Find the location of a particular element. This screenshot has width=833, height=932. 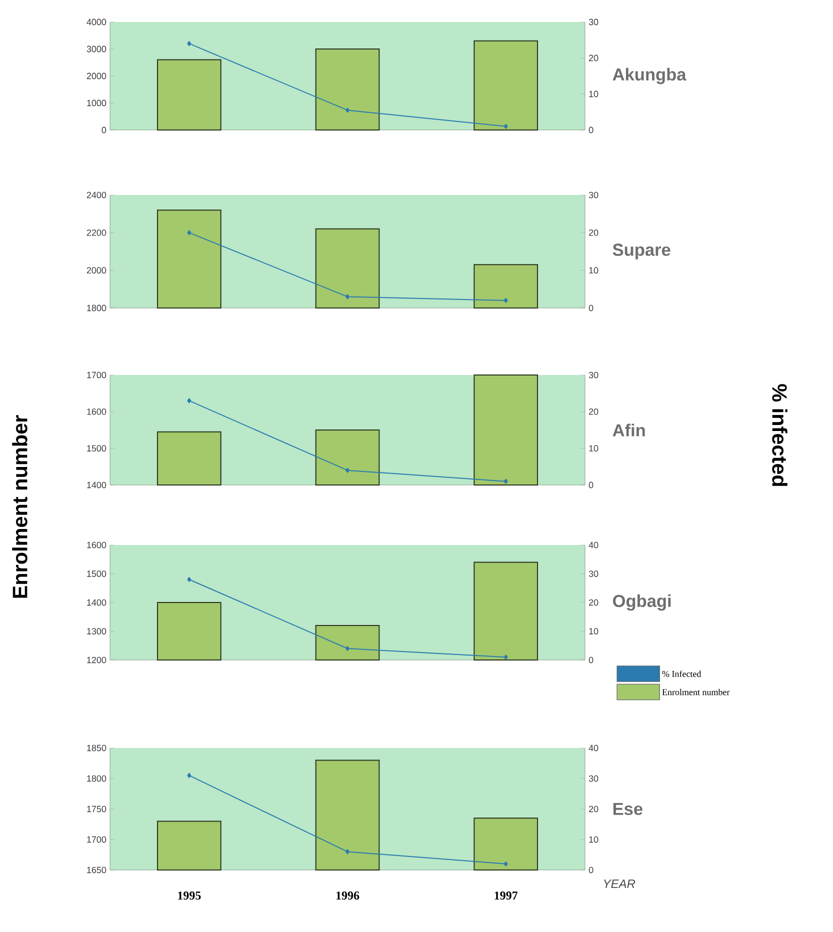

y-tick-label: 1750 is located at coordinates (96, 809).